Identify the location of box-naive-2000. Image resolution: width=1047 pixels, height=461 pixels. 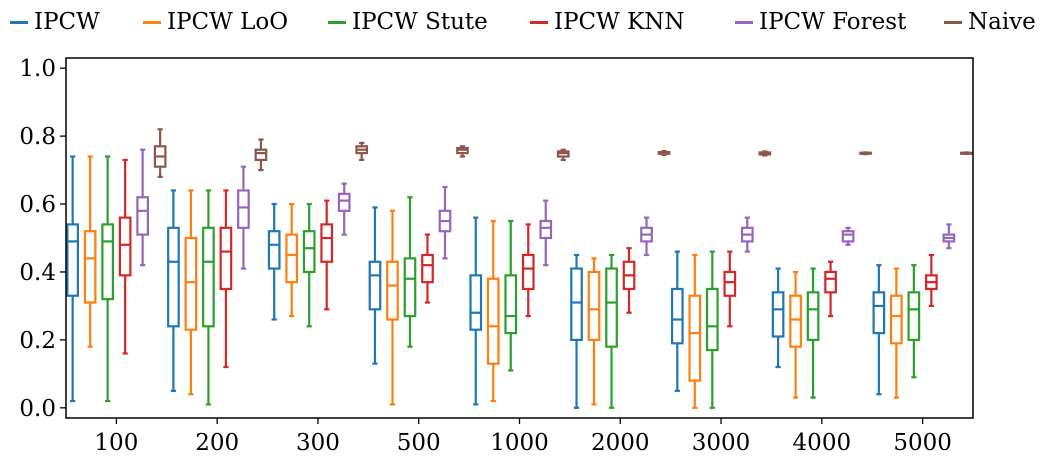
(664, 152).